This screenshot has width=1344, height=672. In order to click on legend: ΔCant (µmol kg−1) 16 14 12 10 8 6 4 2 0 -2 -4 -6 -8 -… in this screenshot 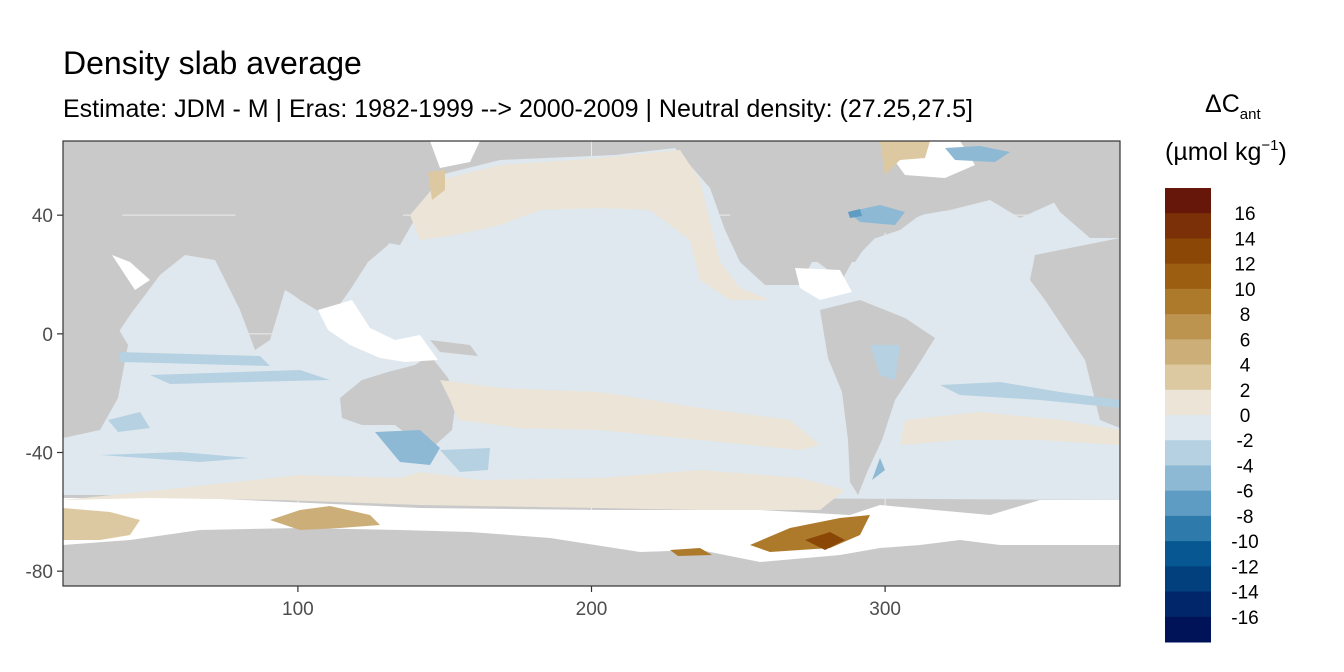, I will do `click(1226, 366)`.